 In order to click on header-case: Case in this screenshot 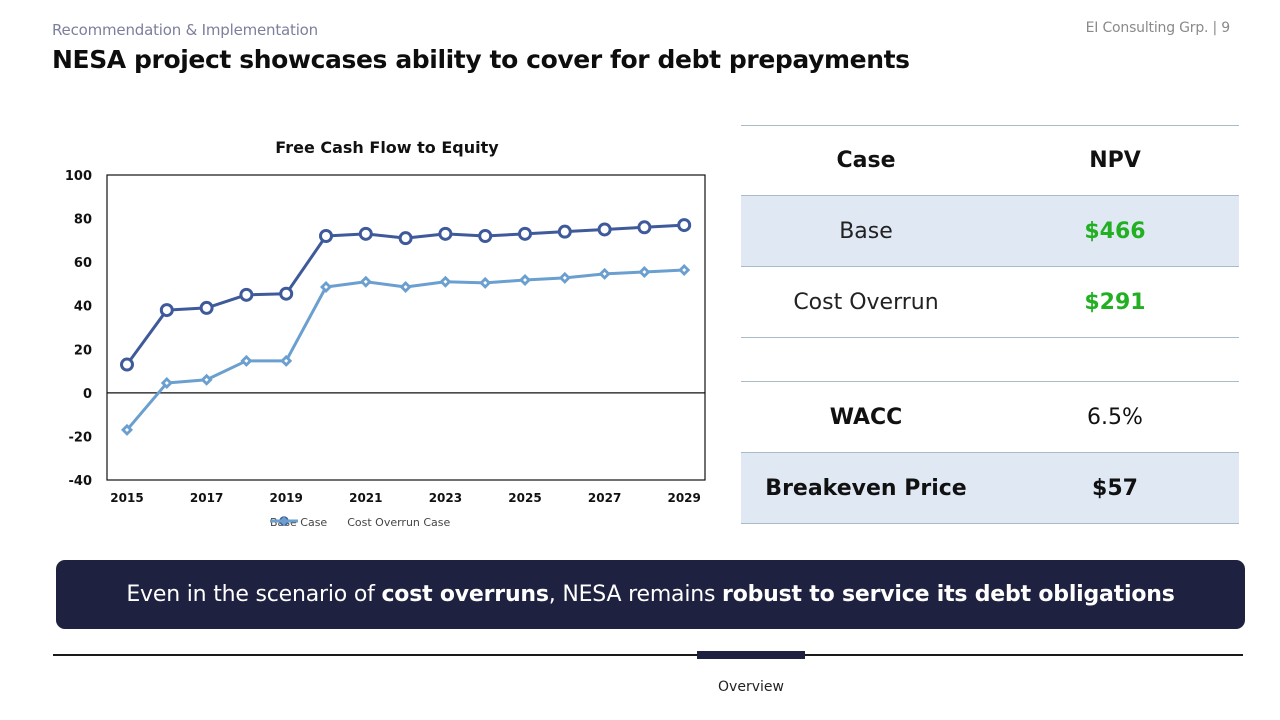, I will do `click(866, 160)`.